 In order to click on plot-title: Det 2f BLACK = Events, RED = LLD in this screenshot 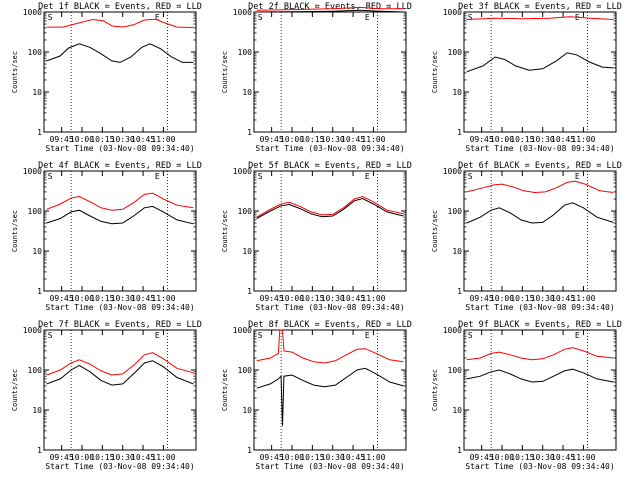, I will do `click(330, 7)`.